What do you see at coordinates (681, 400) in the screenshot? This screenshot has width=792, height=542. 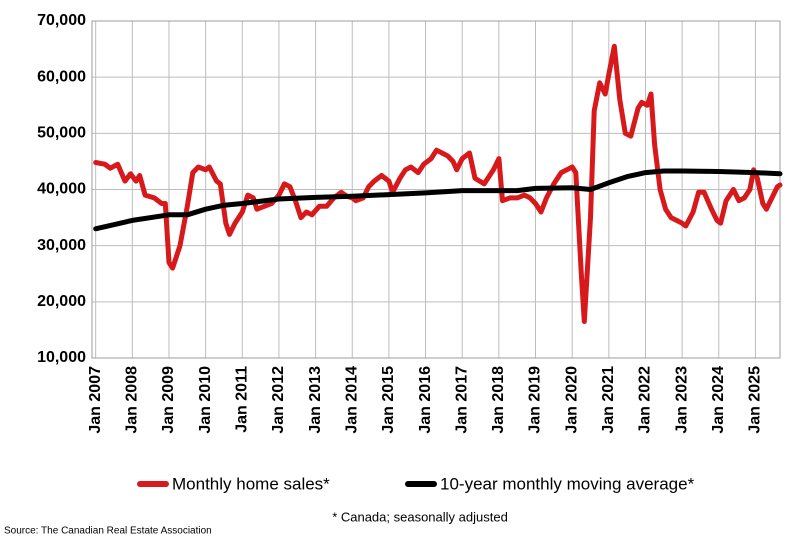 I see `x-tick-label: Jan 2023` at bounding box center [681, 400].